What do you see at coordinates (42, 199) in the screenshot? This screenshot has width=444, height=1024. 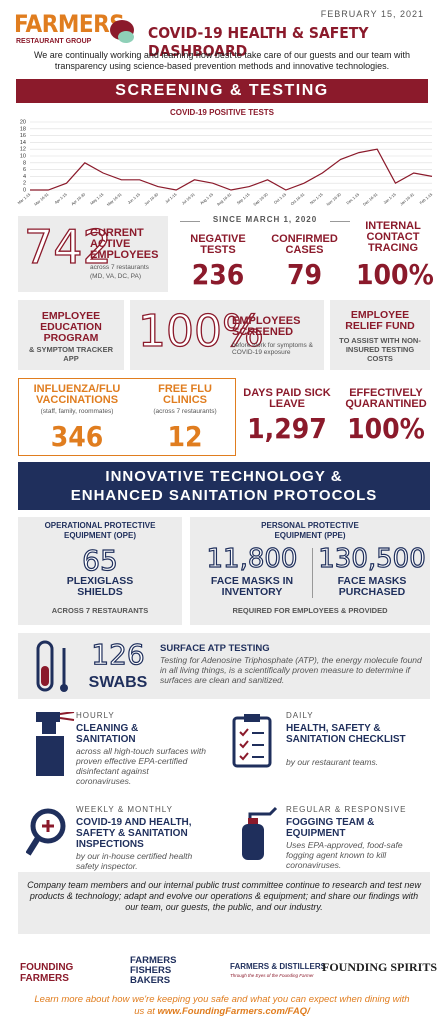 I see `x-tick-label: Mar 16-31` at bounding box center [42, 199].